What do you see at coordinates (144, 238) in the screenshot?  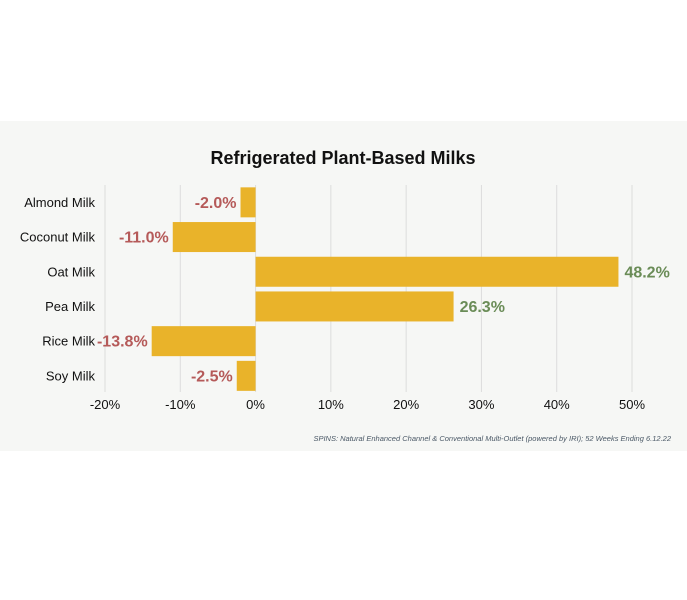 I see `data-label: -11.0%` at bounding box center [144, 238].